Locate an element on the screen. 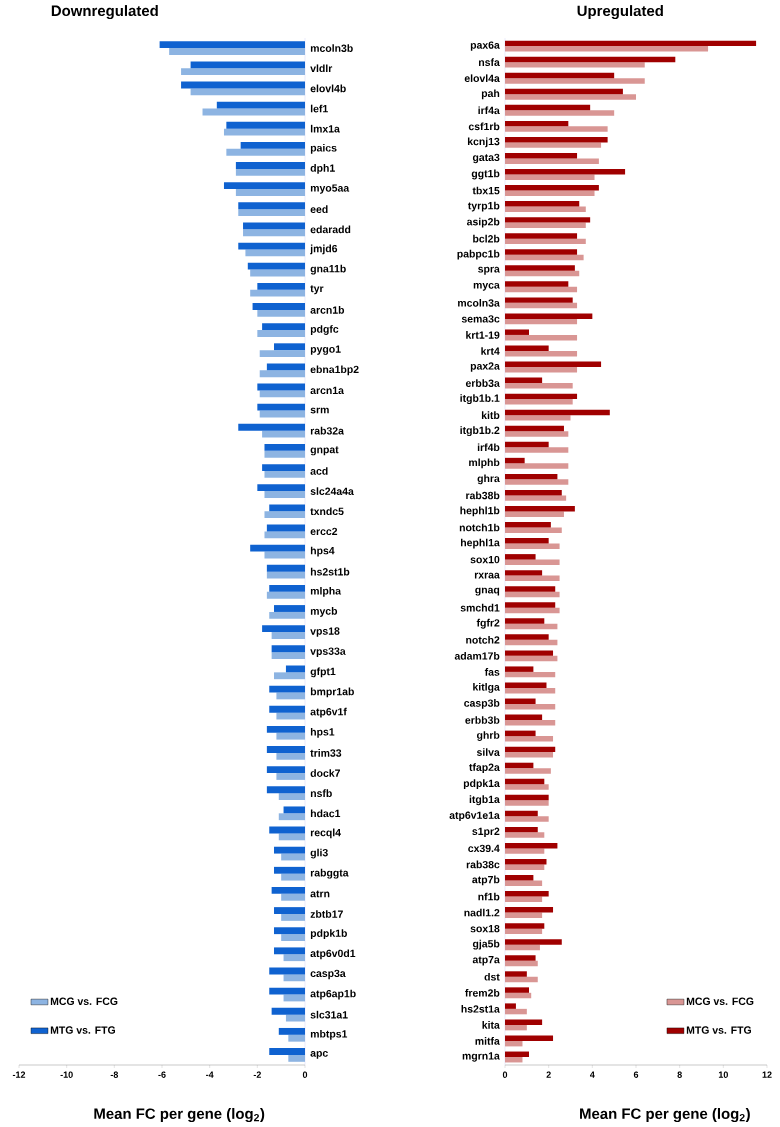 The width and height of the screenshot is (780, 1127). x-tick-label: -4 is located at coordinates (210, 1074).